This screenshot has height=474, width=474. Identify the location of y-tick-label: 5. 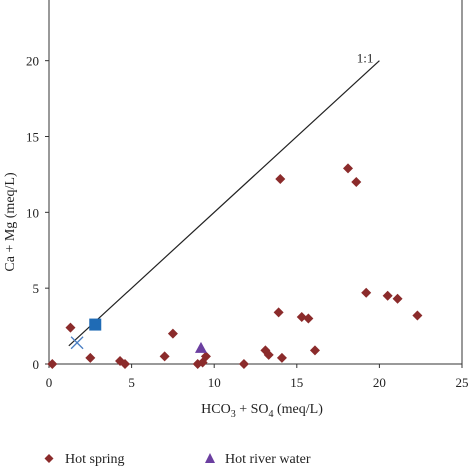
(36, 288).